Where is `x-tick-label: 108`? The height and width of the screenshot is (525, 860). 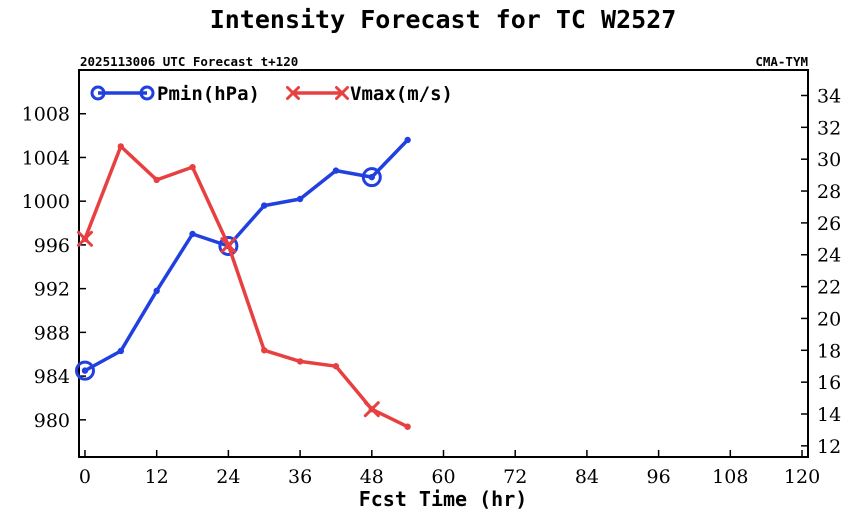 x-tick-label: 108 is located at coordinates (730, 477).